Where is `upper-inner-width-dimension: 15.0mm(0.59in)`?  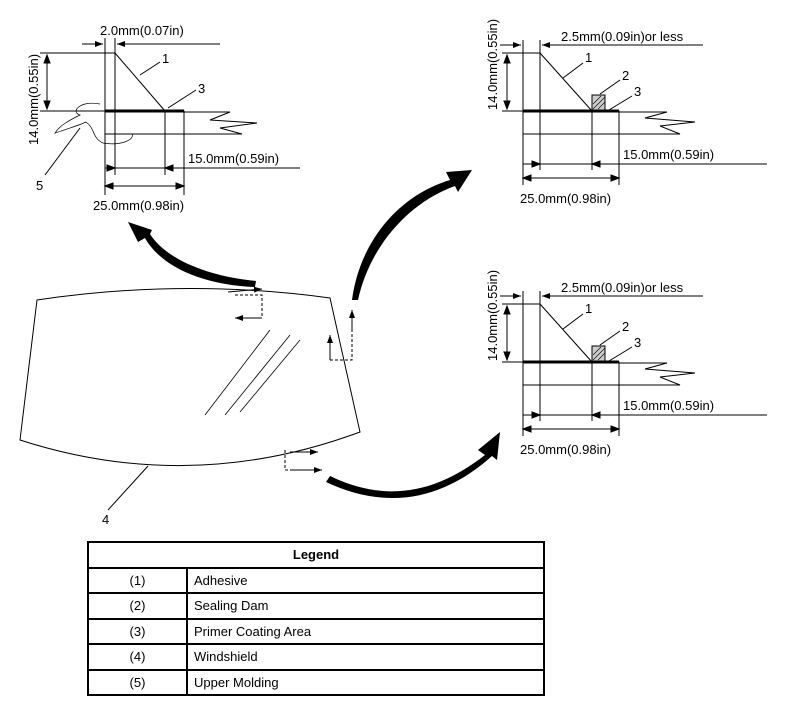
upper-inner-width-dimension: 15.0mm(0.59in) is located at coordinates (233, 158).